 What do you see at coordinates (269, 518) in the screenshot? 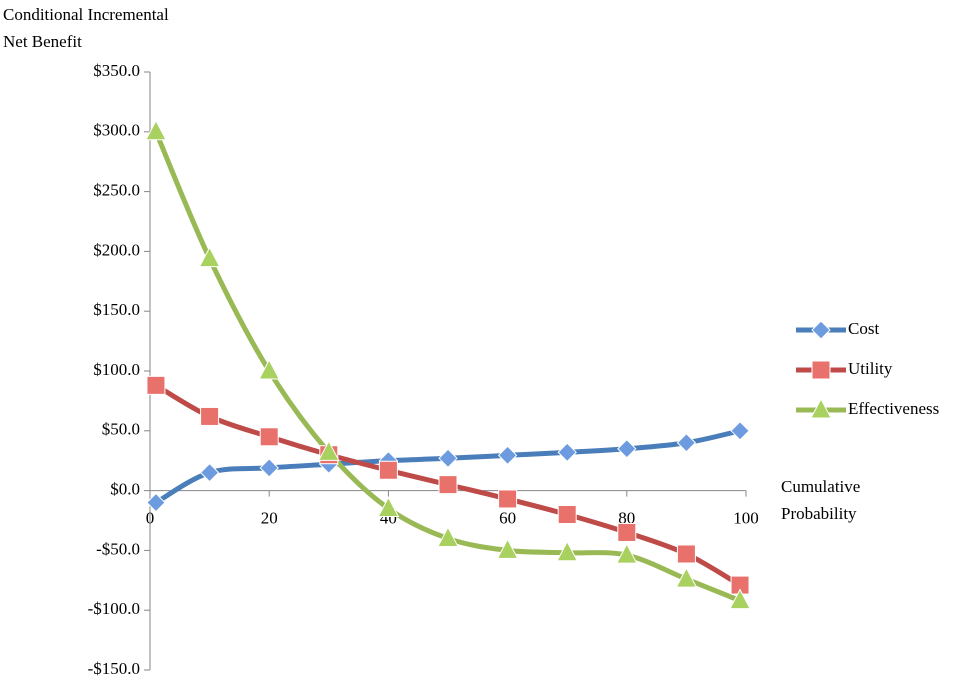
I see `x-tick-label: 20` at bounding box center [269, 518].